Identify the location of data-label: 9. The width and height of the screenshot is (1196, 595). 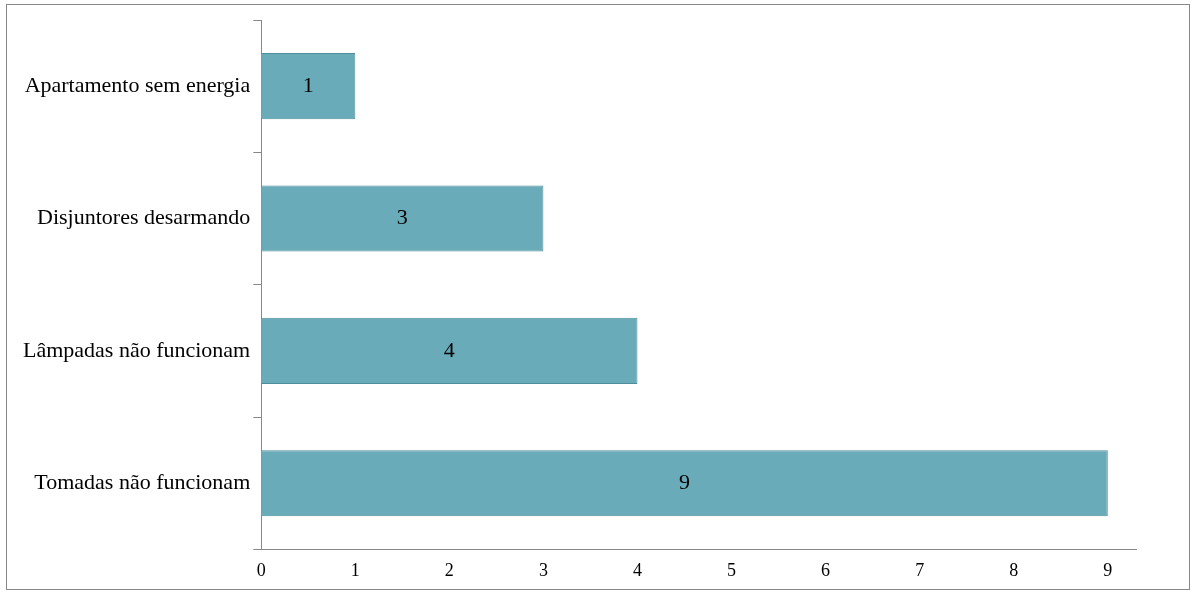
(685, 482).